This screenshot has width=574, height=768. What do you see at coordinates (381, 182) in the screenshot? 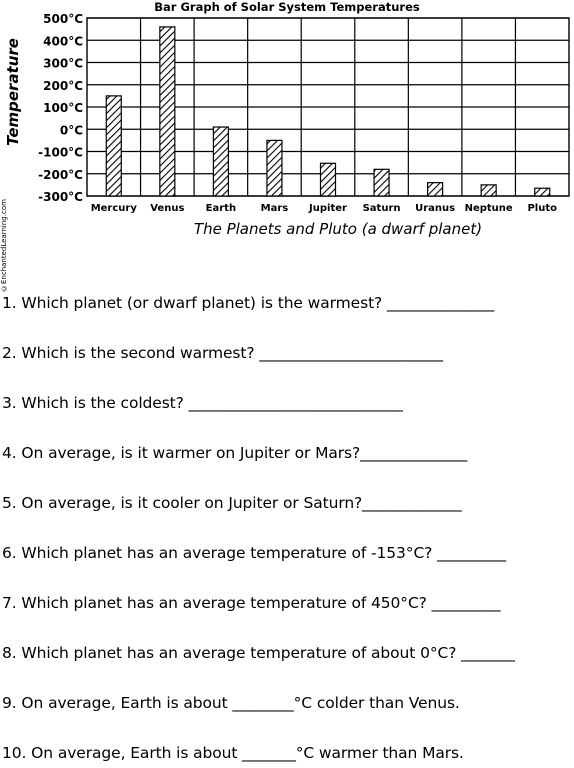
I see `bar-saturn` at bounding box center [381, 182].